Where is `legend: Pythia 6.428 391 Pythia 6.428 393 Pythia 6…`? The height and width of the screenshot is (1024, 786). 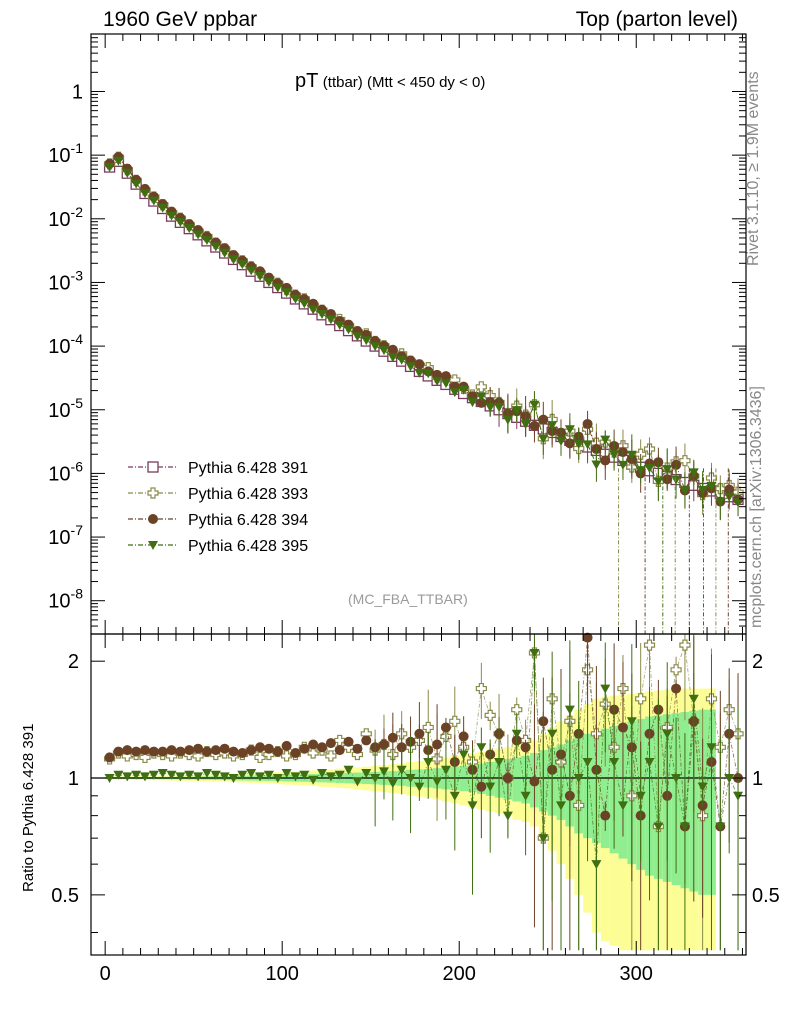 legend: Pythia 6.428 391 Pythia 6.428 393 Pythia 6… is located at coordinates (218, 507).